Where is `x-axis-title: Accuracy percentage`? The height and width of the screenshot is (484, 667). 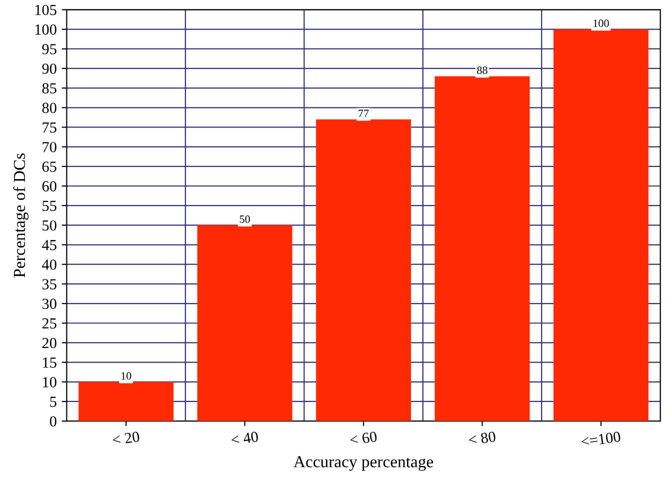
x-axis-title: Accuracy percentage is located at coordinates (364, 463).